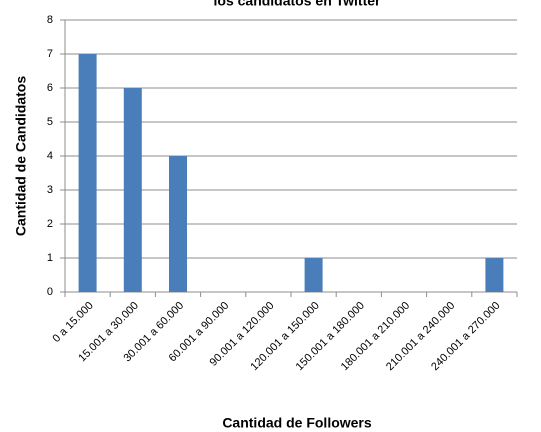 Image resolution: width=541 pixels, height=432 pixels. Describe the element at coordinates (50, 292) in the screenshot. I see `y-tick-label: 0` at that location.